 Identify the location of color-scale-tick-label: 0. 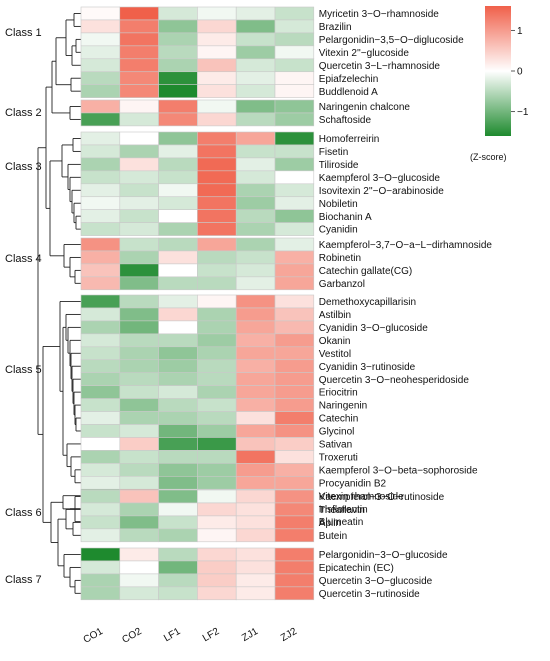
(520, 72).